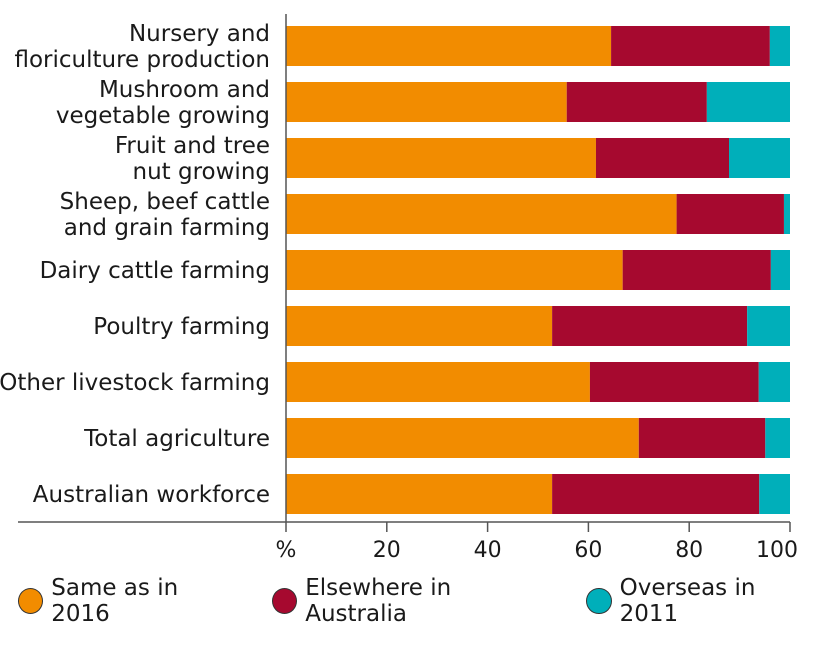 The height and width of the screenshot is (650, 815). I want to click on category-label: Mushroom and, so click(184, 90).